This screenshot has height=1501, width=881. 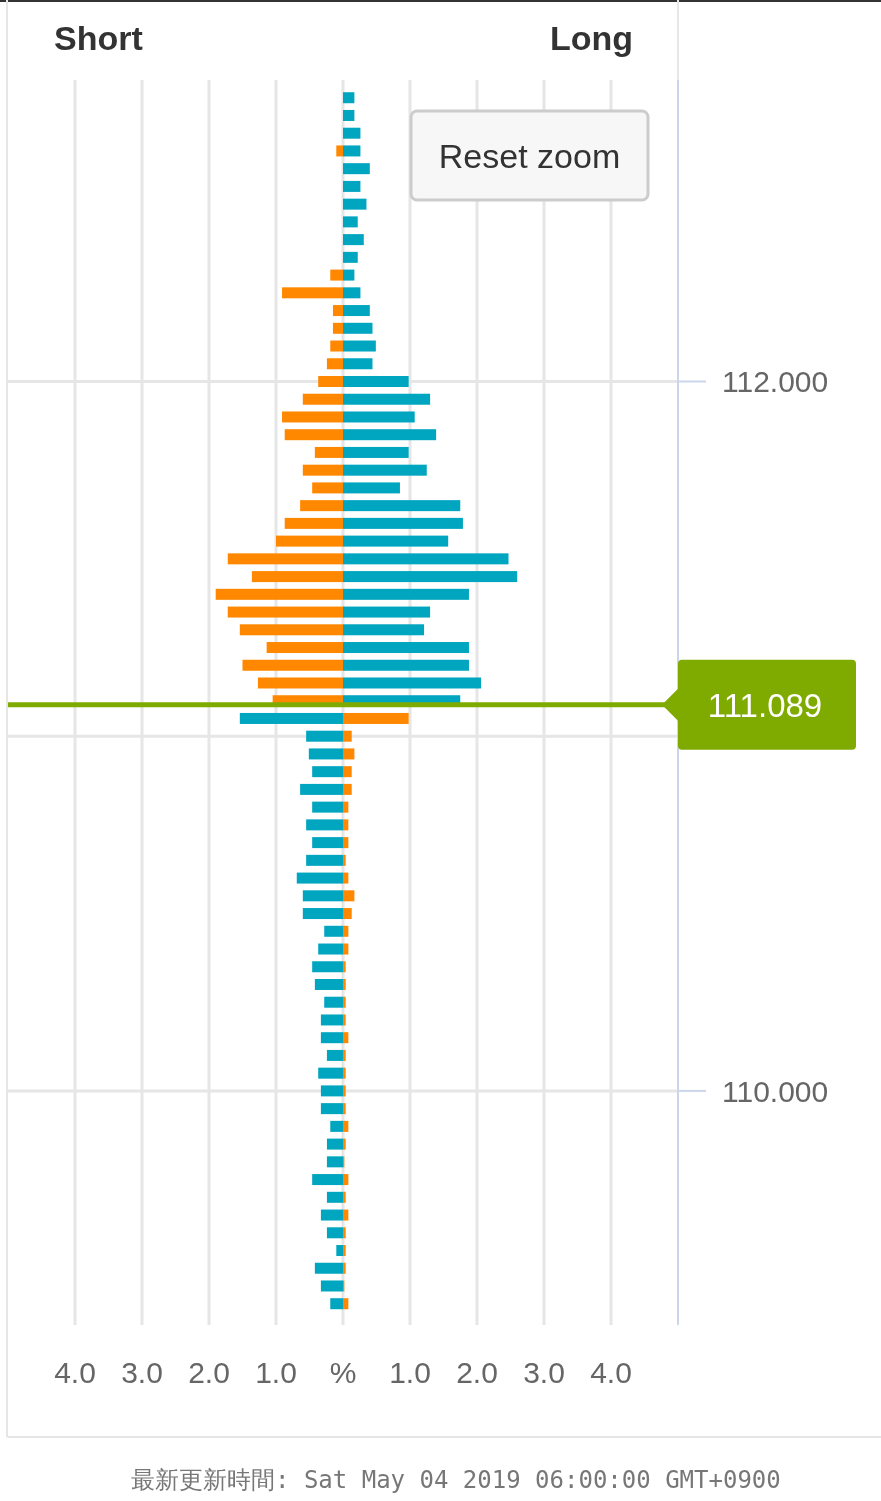 What do you see at coordinates (775, 382) in the screenshot?
I see `y-tick-label: 112.000` at bounding box center [775, 382].